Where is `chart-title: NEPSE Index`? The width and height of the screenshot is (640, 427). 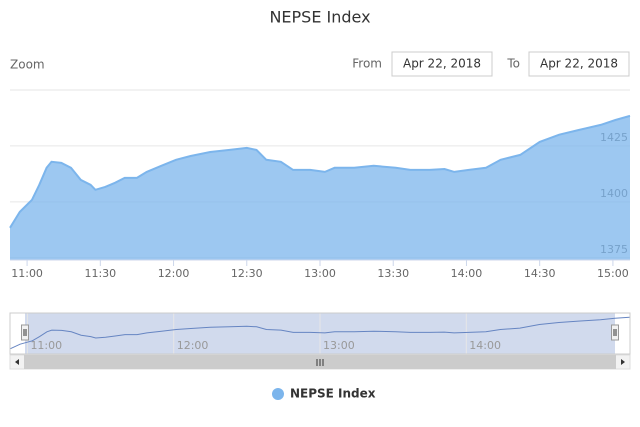 chart-title: NEPSE Index is located at coordinates (319, 17).